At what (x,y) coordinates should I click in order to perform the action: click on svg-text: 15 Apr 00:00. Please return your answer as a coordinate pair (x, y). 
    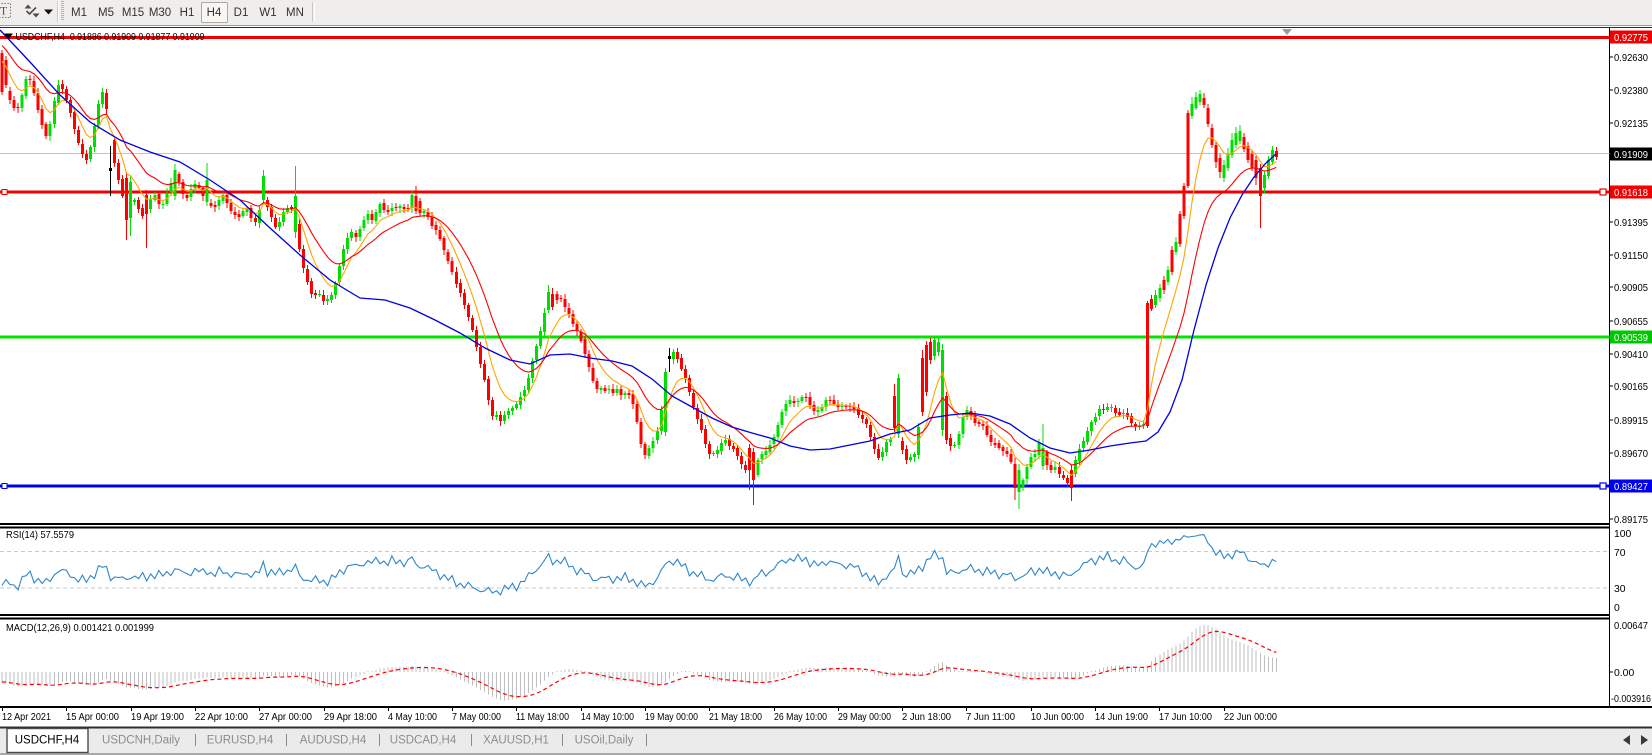
    Looking at the image, I should click on (92, 717).